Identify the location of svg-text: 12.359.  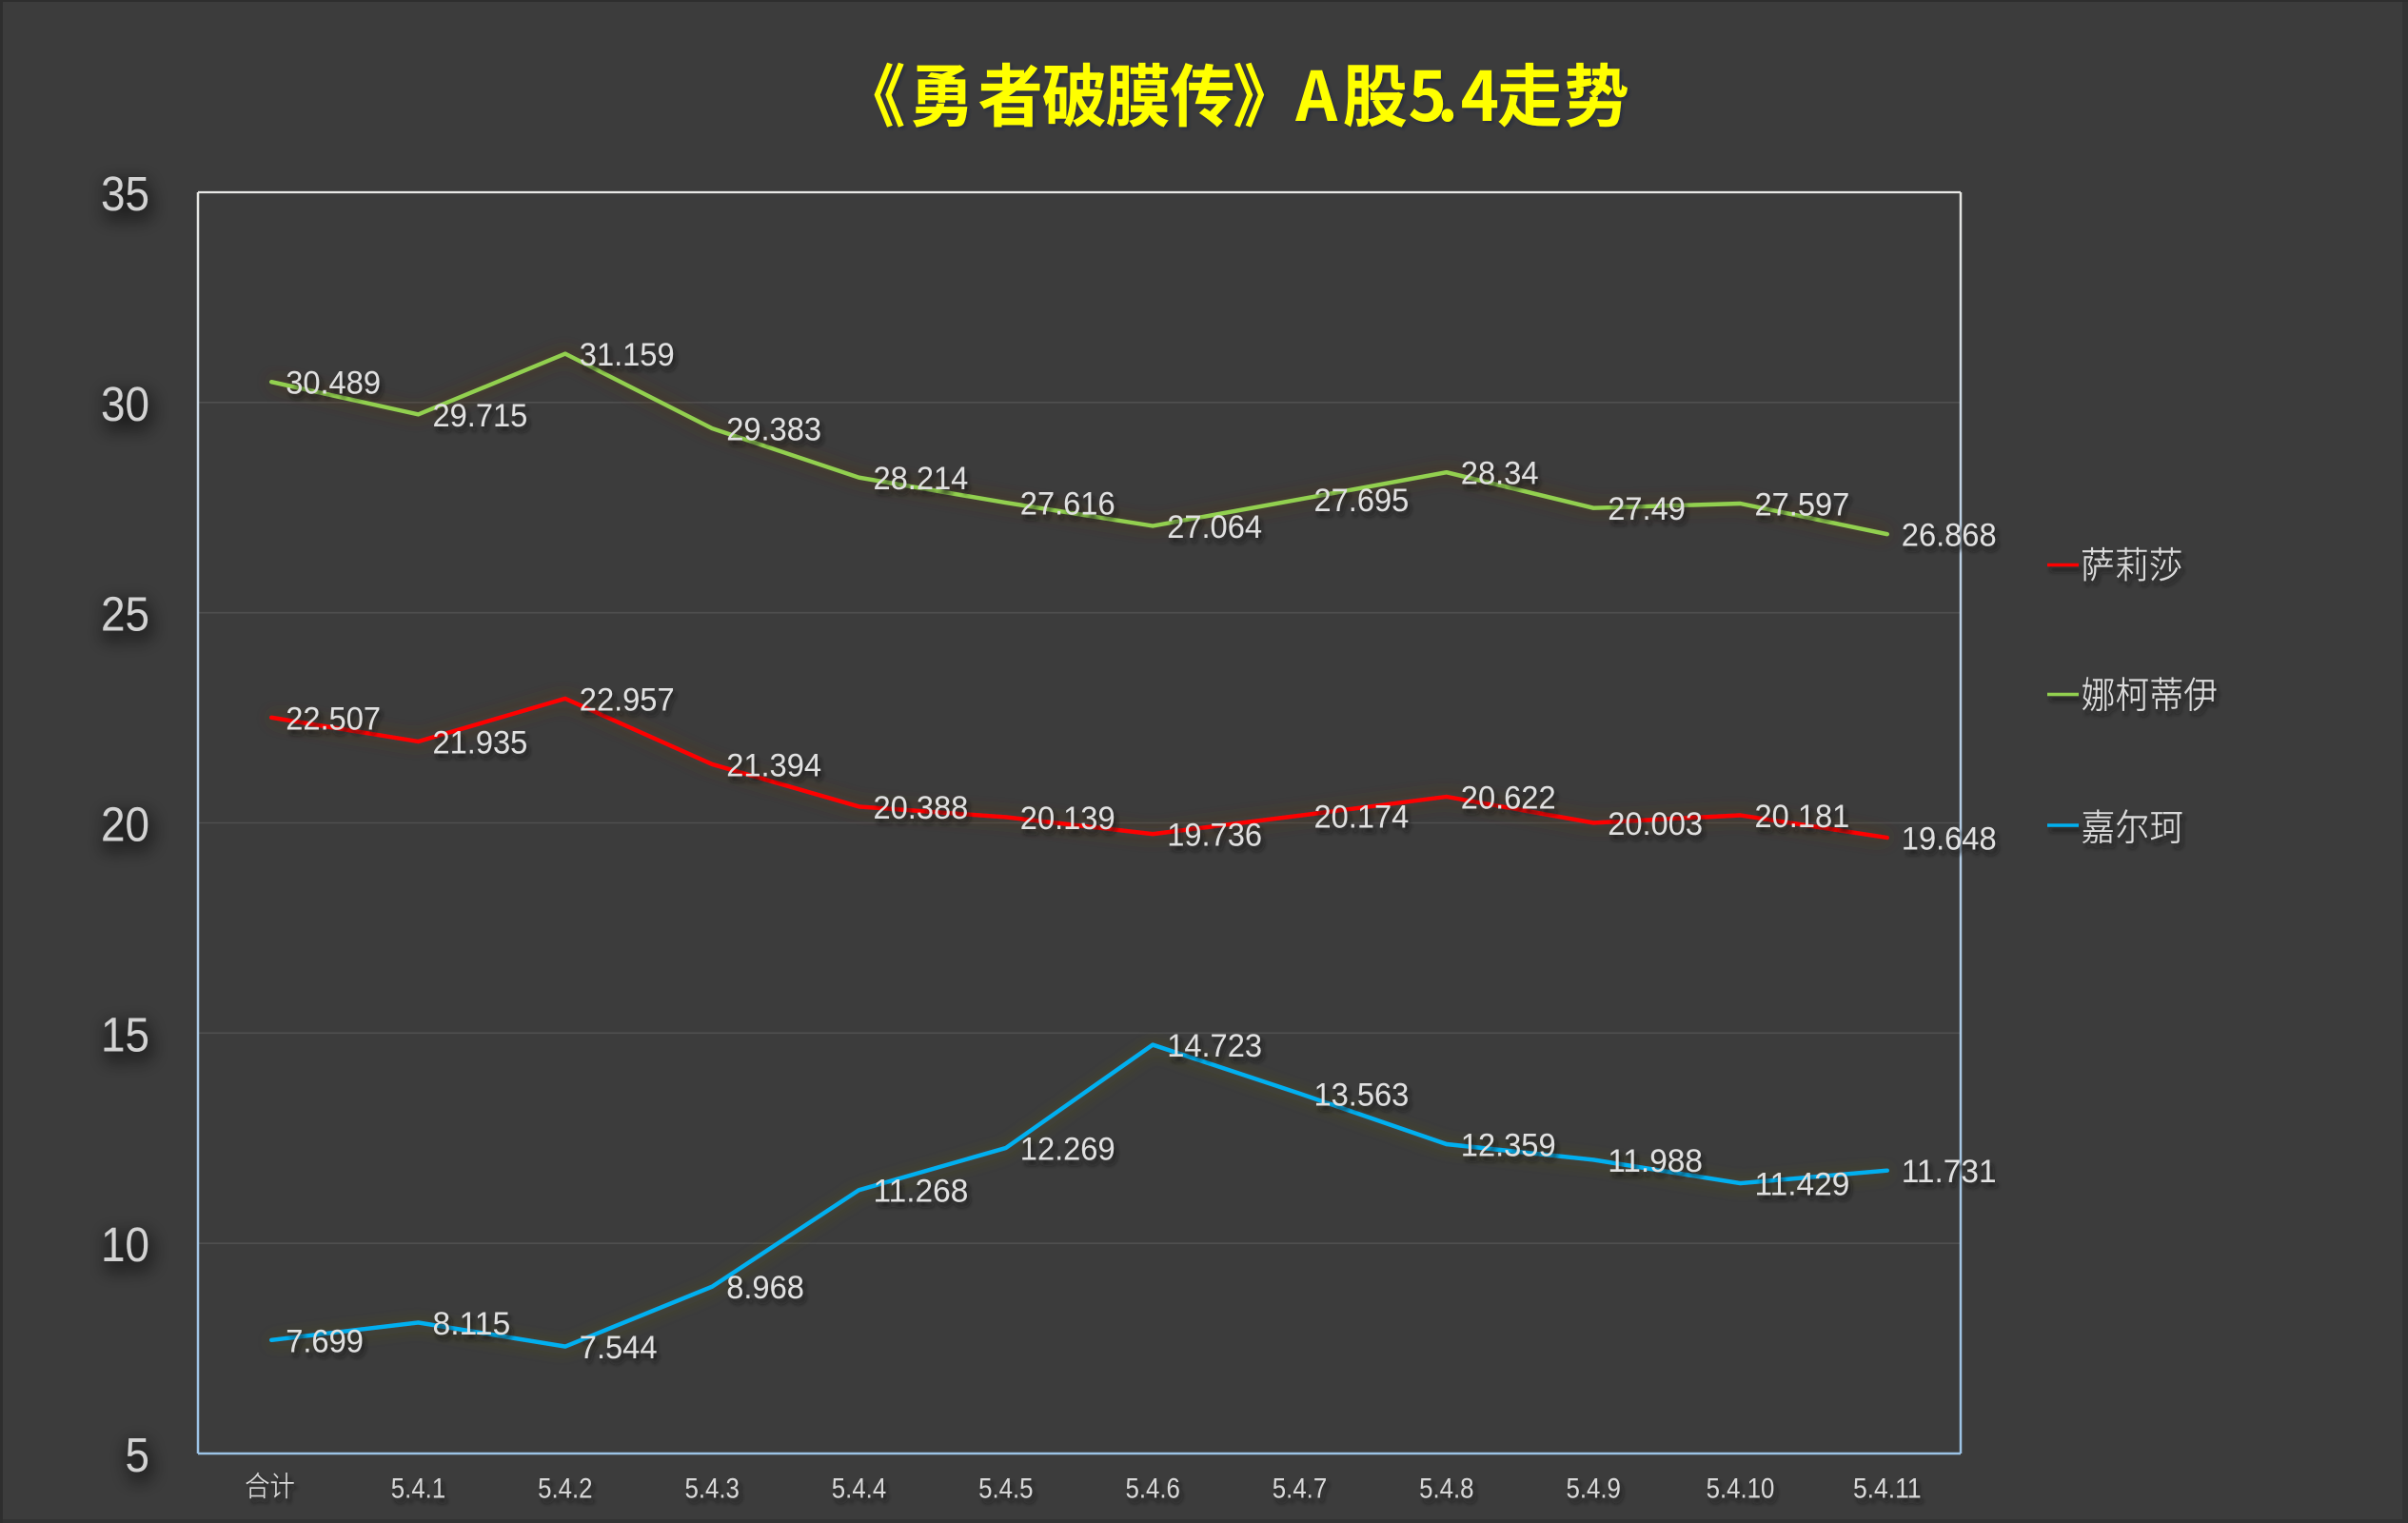
(1508, 1146).